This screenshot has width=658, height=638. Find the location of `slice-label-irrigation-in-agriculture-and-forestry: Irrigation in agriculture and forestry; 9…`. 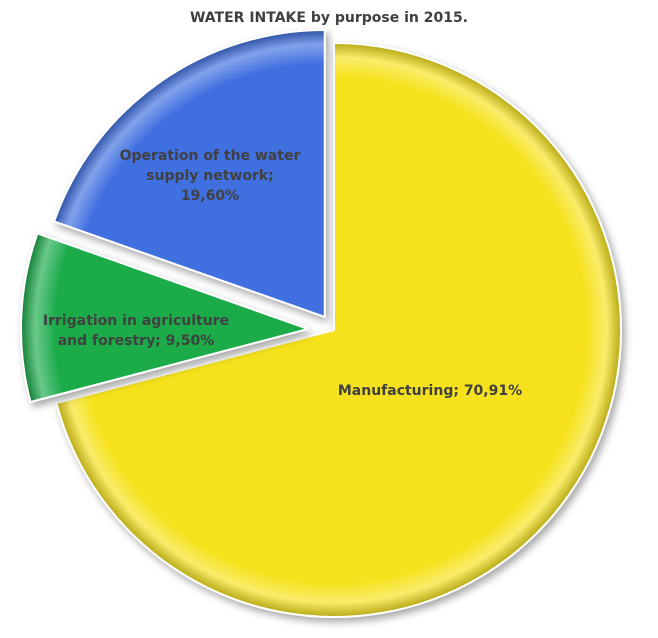

slice-label-irrigation-in-agriculture-and-forestry: Irrigation in agriculture and forestry; 9… is located at coordinates (136, 331).